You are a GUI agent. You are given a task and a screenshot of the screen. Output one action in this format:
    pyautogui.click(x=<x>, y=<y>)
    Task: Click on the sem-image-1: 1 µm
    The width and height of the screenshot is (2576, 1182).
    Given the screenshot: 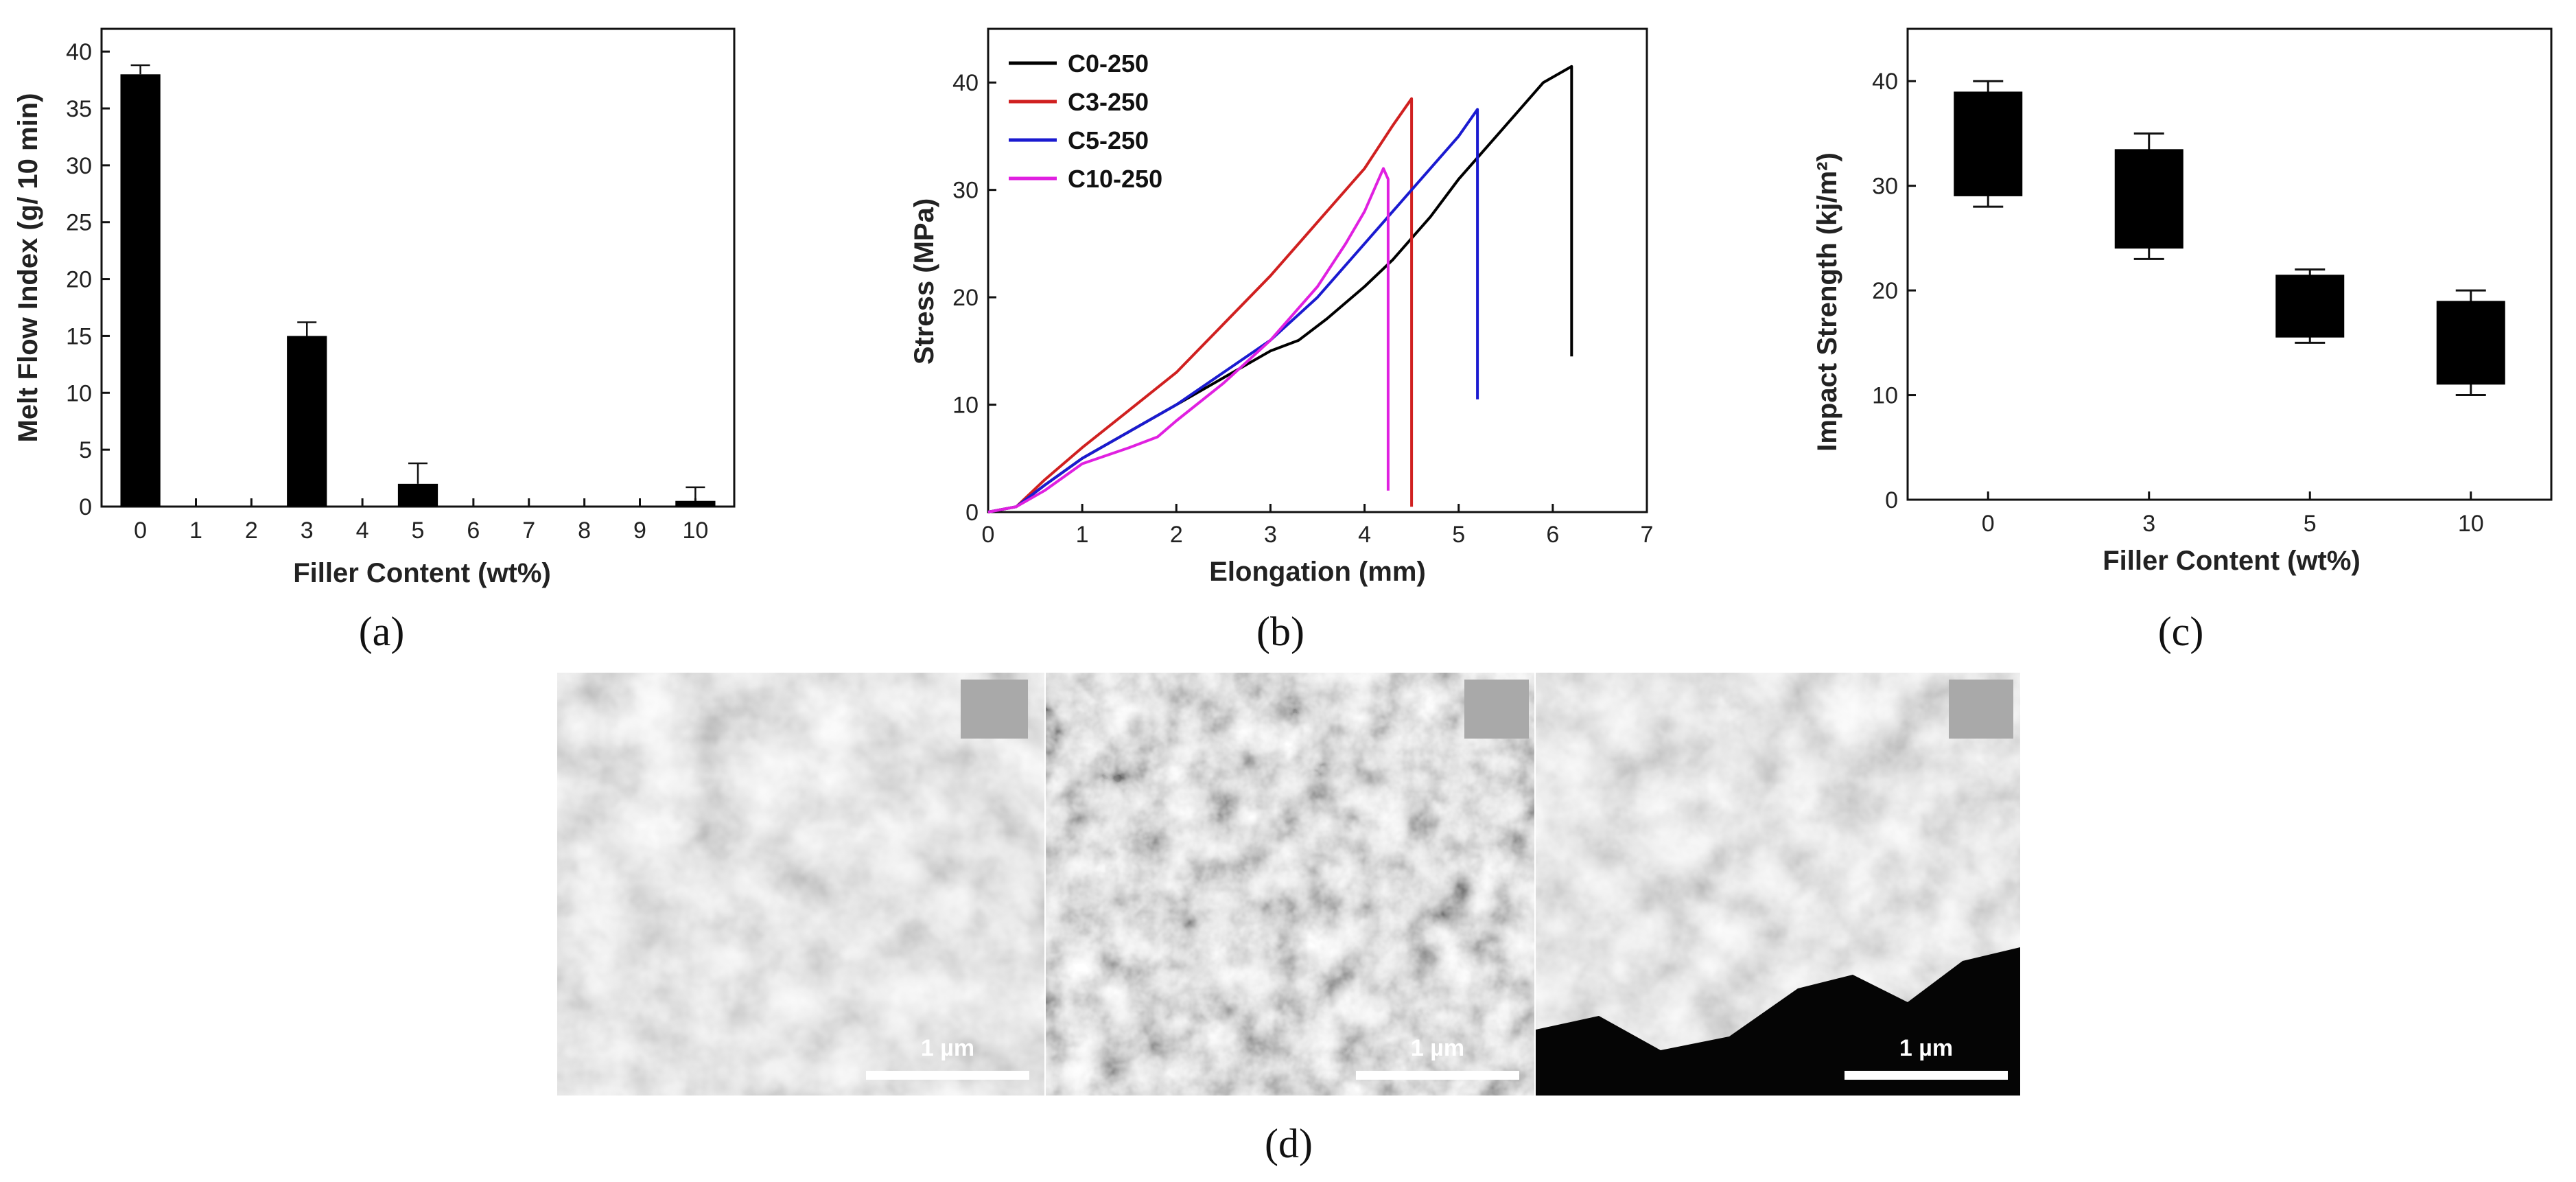 What is the action you would take?
    pyautogui.click(x=800, y=884)
    